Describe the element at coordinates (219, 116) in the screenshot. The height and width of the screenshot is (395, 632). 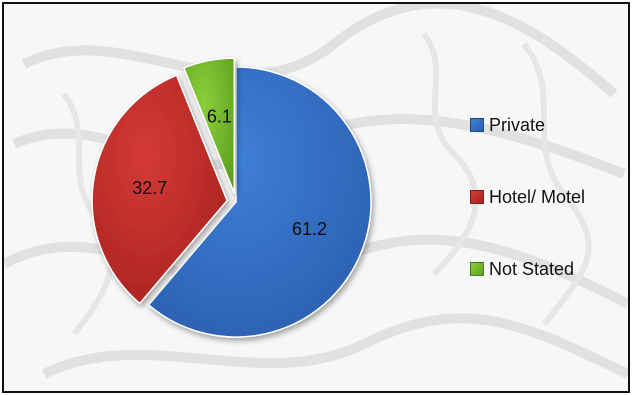
I see `slice-value-label-not-stated: 6.1` at that location.